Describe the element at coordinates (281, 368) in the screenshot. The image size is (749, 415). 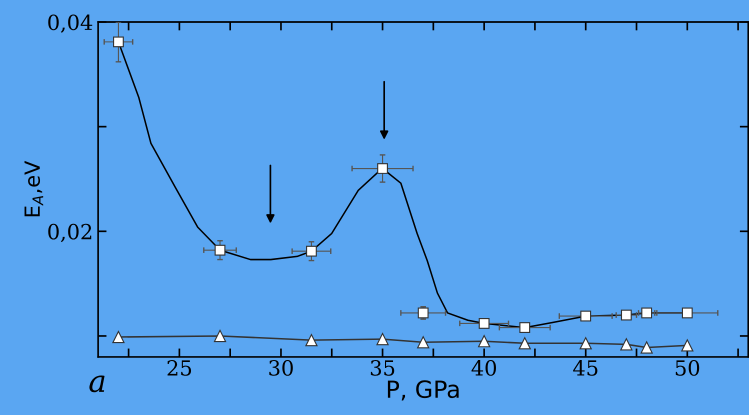
I see `x-tick-label: 30` at that location.